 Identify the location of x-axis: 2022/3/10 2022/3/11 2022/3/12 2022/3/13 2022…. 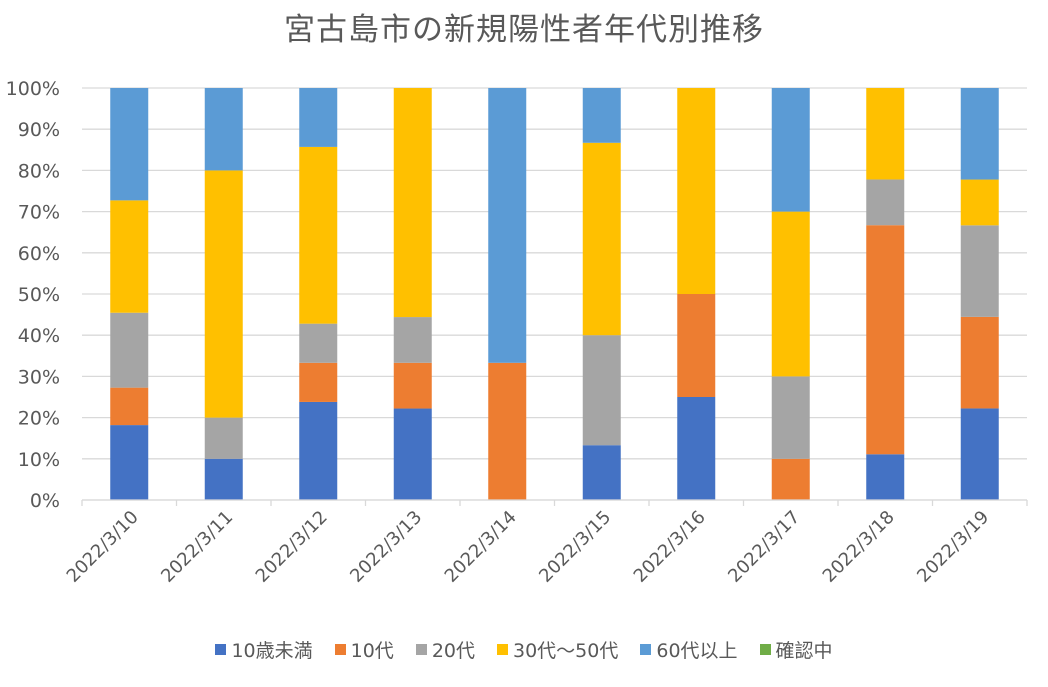
(545, 543).